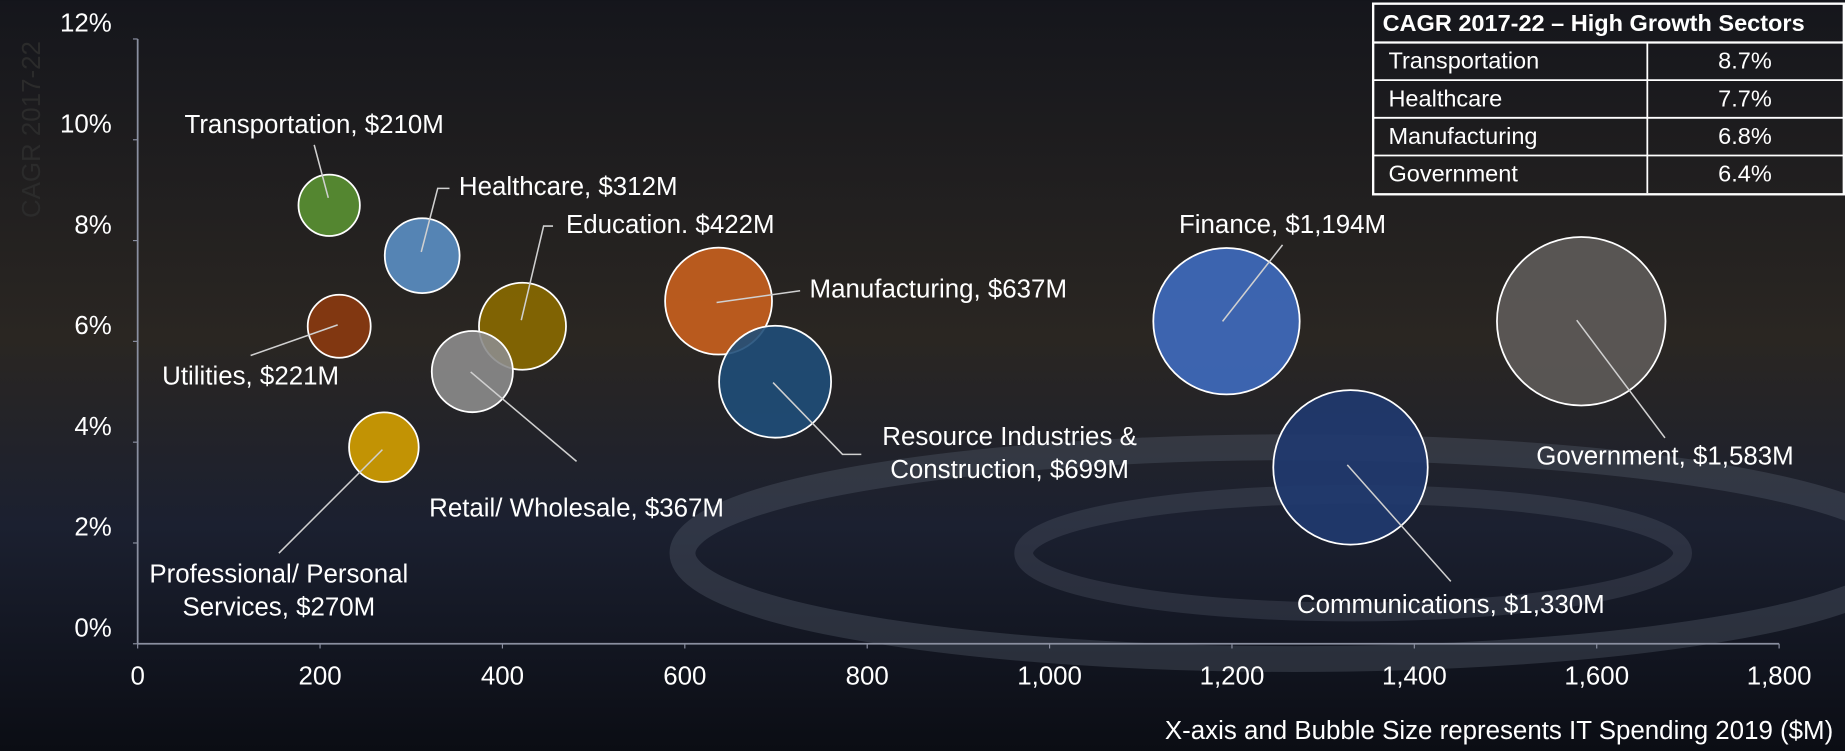 This screenshot has width=1845, height=751. What do you see at coordinates (1049, 677) in the screenshot?
I see `x-tick-label: 1,000` at bounding box center [1049, 677].